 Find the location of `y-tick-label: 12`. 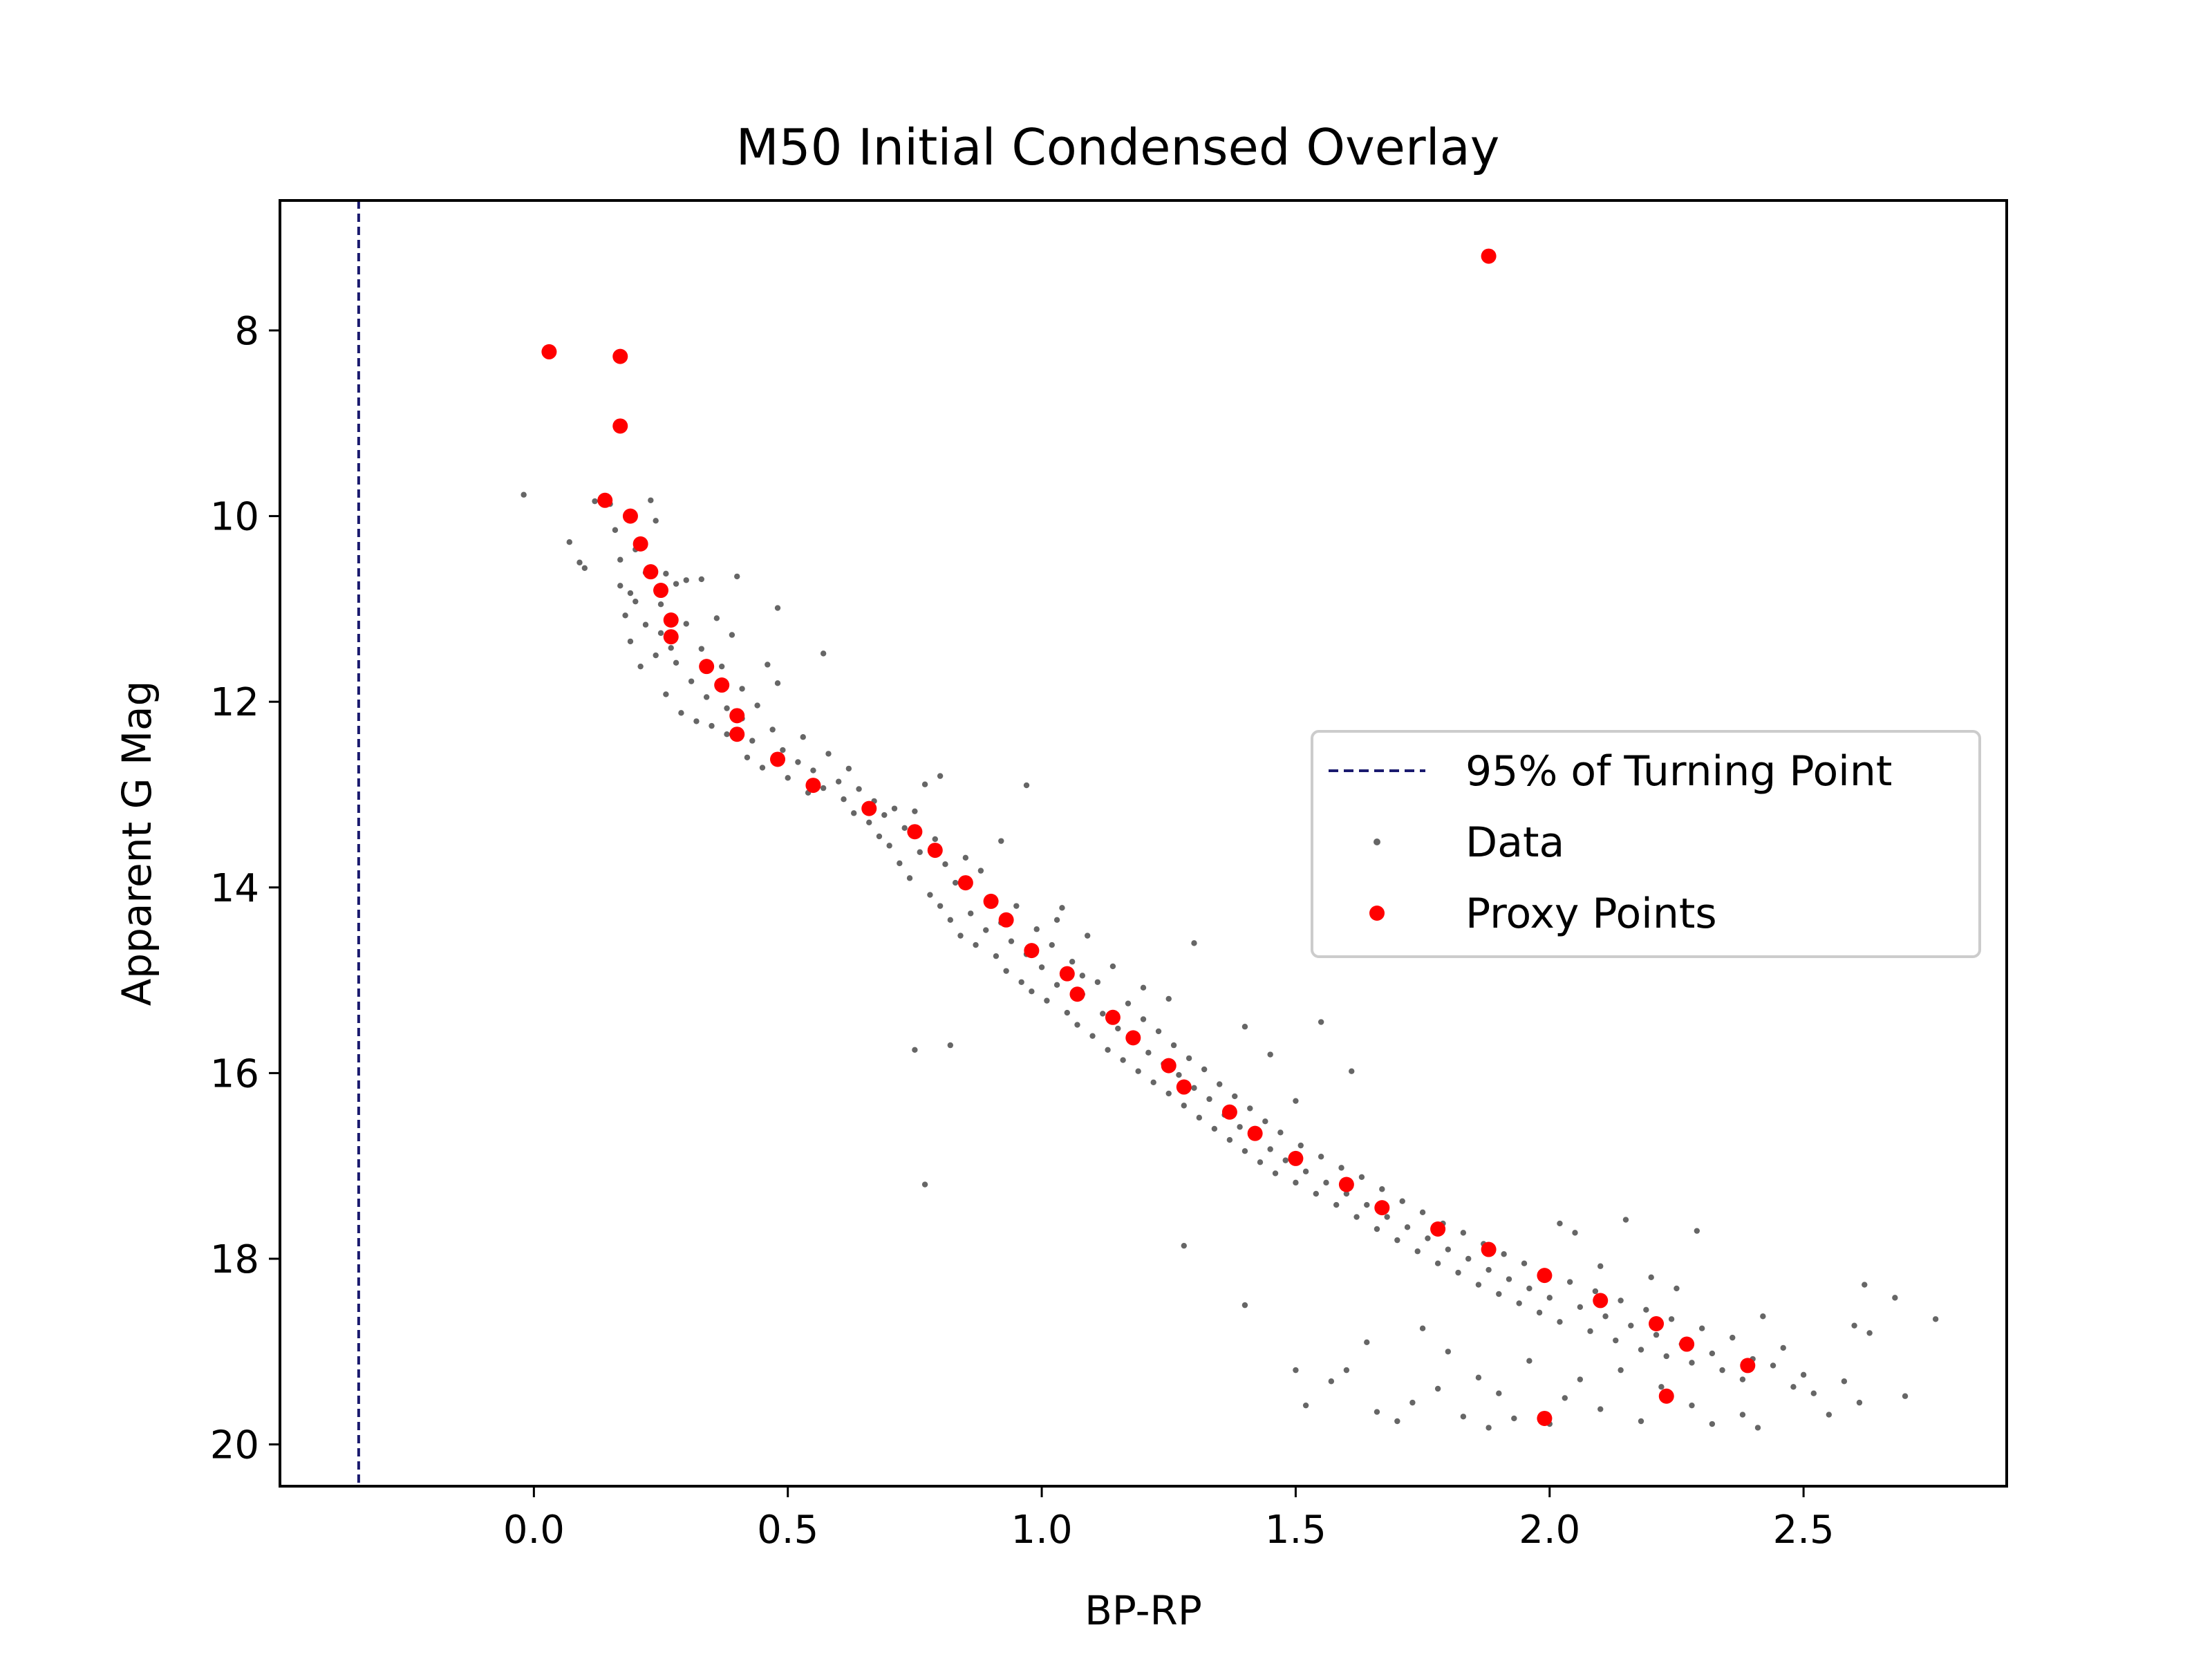

y-tick-label: 12 is located at coordinates (235, 702).